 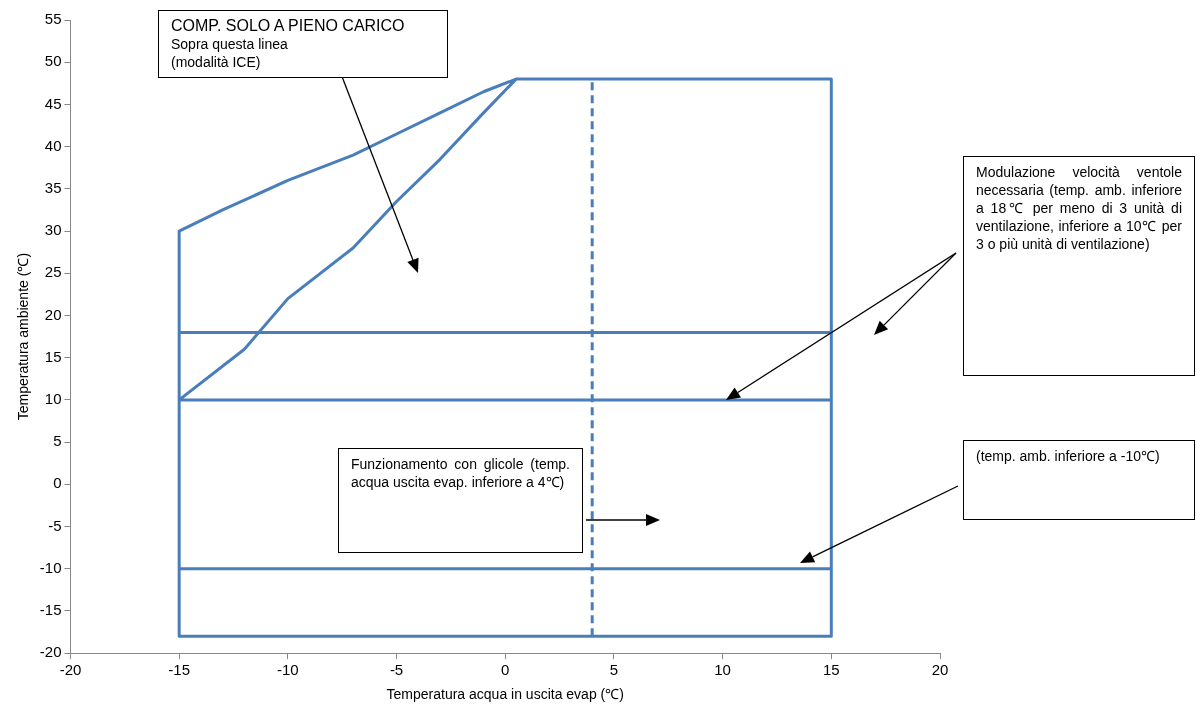 What do you see at coordinates (53, 230) in the screenshot?
I see `y-tick-label: 30` at bounding box center [53, 230].